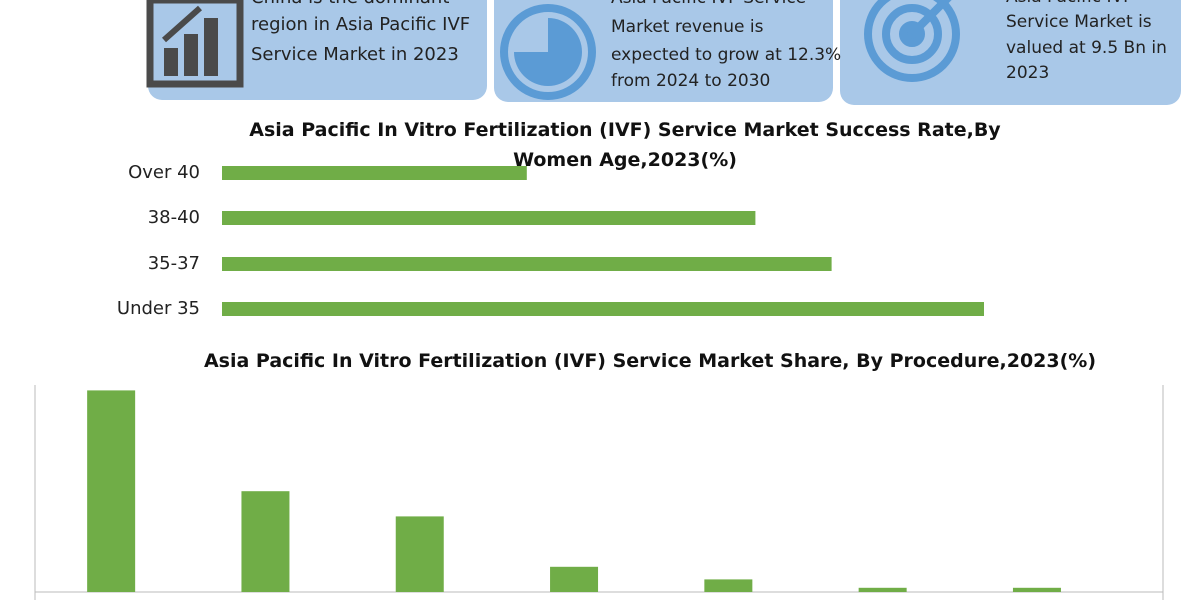 The width and height of the screenshot is (1200, 600). Describe the element at coordinates (1027, 73) in the screenshot. I see `card-text: 2023` at that location.